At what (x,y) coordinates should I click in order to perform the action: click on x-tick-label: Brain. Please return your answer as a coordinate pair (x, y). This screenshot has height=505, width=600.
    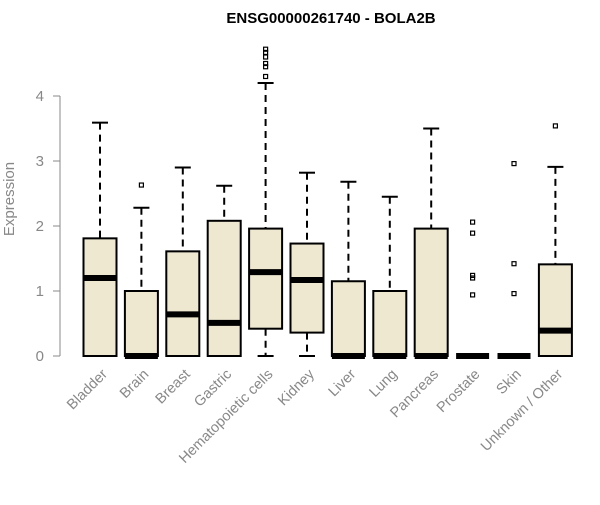
    Looking at the image, I should click on (134, 384).